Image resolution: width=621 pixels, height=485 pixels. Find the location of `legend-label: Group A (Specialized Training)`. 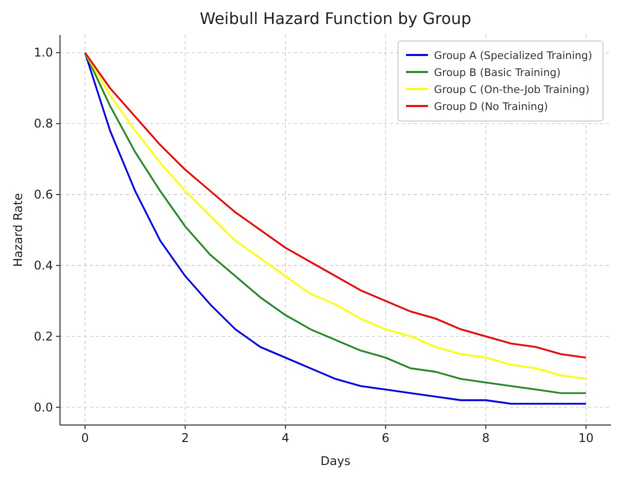

legend-label: Group A (Specialized Training) is located at coordinates (513, 56).